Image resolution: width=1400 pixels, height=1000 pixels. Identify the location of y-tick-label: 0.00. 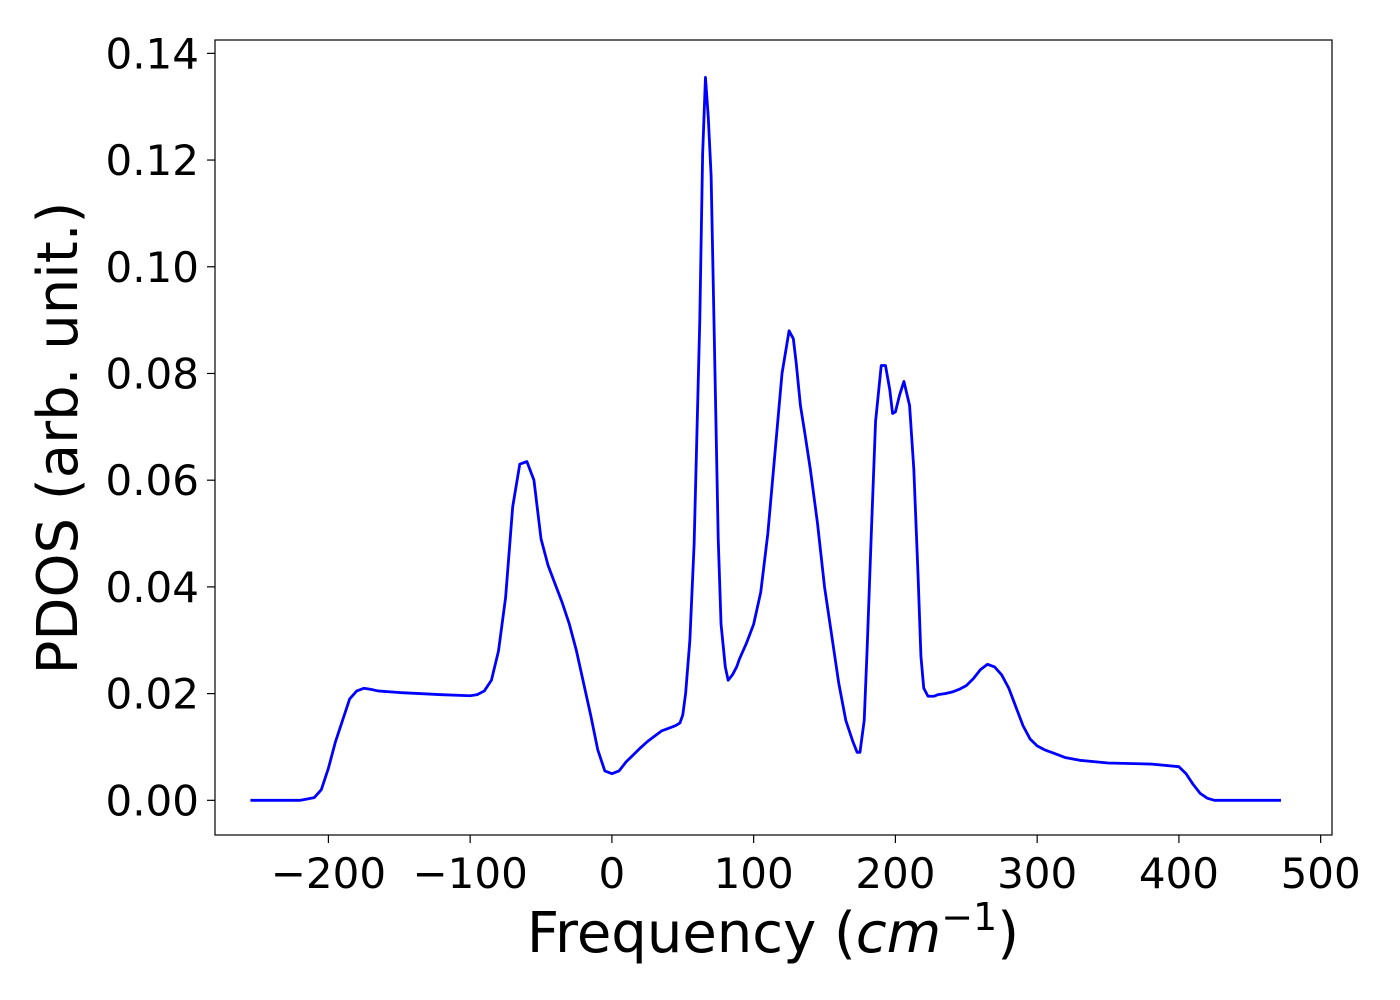
(152, 800).